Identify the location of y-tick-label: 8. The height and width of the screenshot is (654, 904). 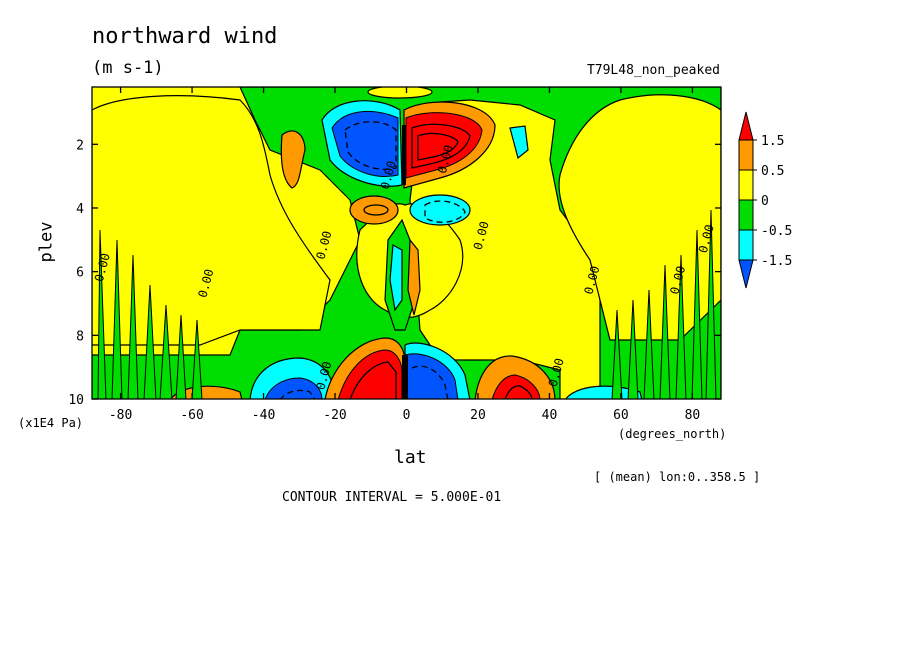
(80, 336).